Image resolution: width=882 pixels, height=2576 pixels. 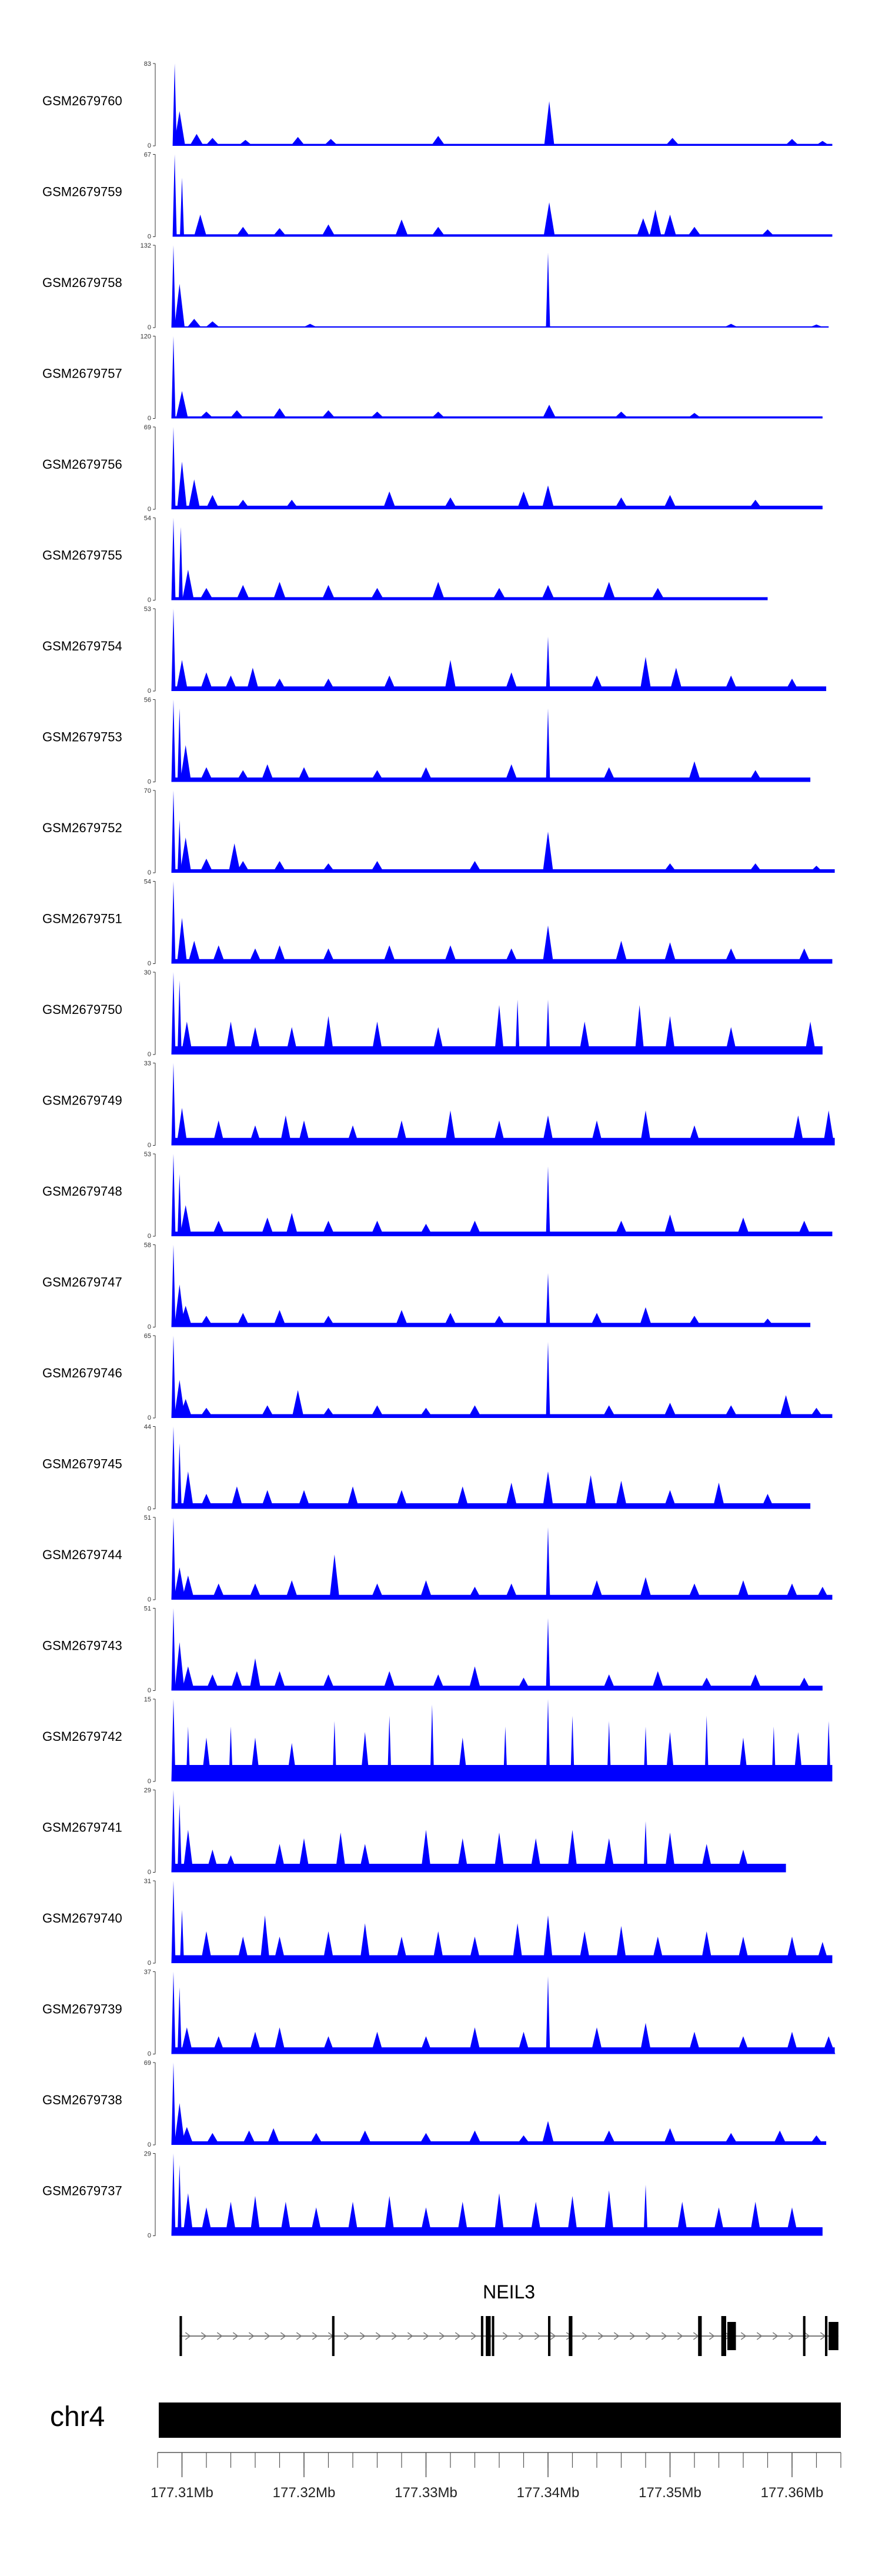 I want to click on track-ymax-label: 69, so click(x=147, y=2063).